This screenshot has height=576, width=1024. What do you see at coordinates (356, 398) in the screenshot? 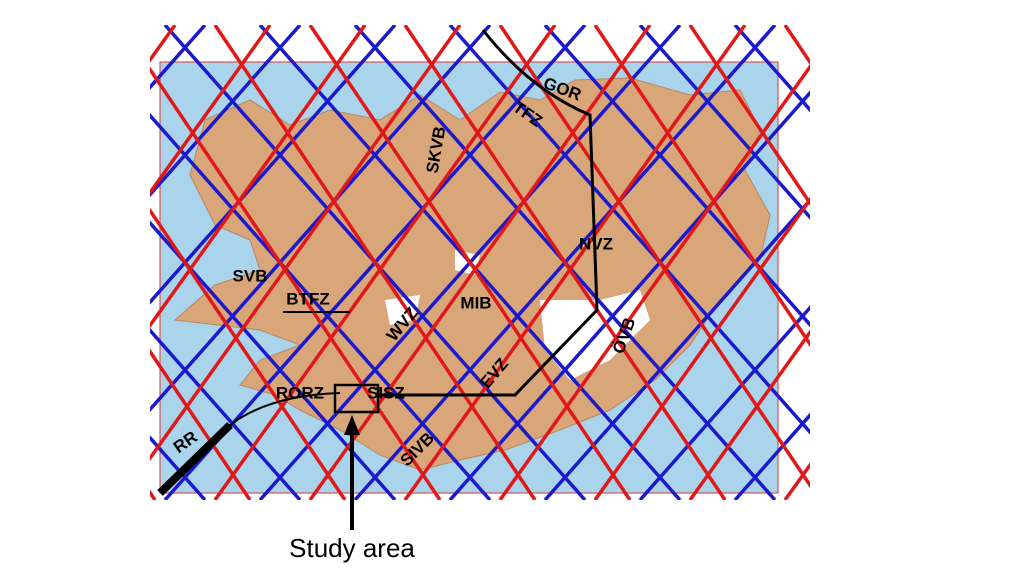
I see `study-box` at bounding box center [356, 398].